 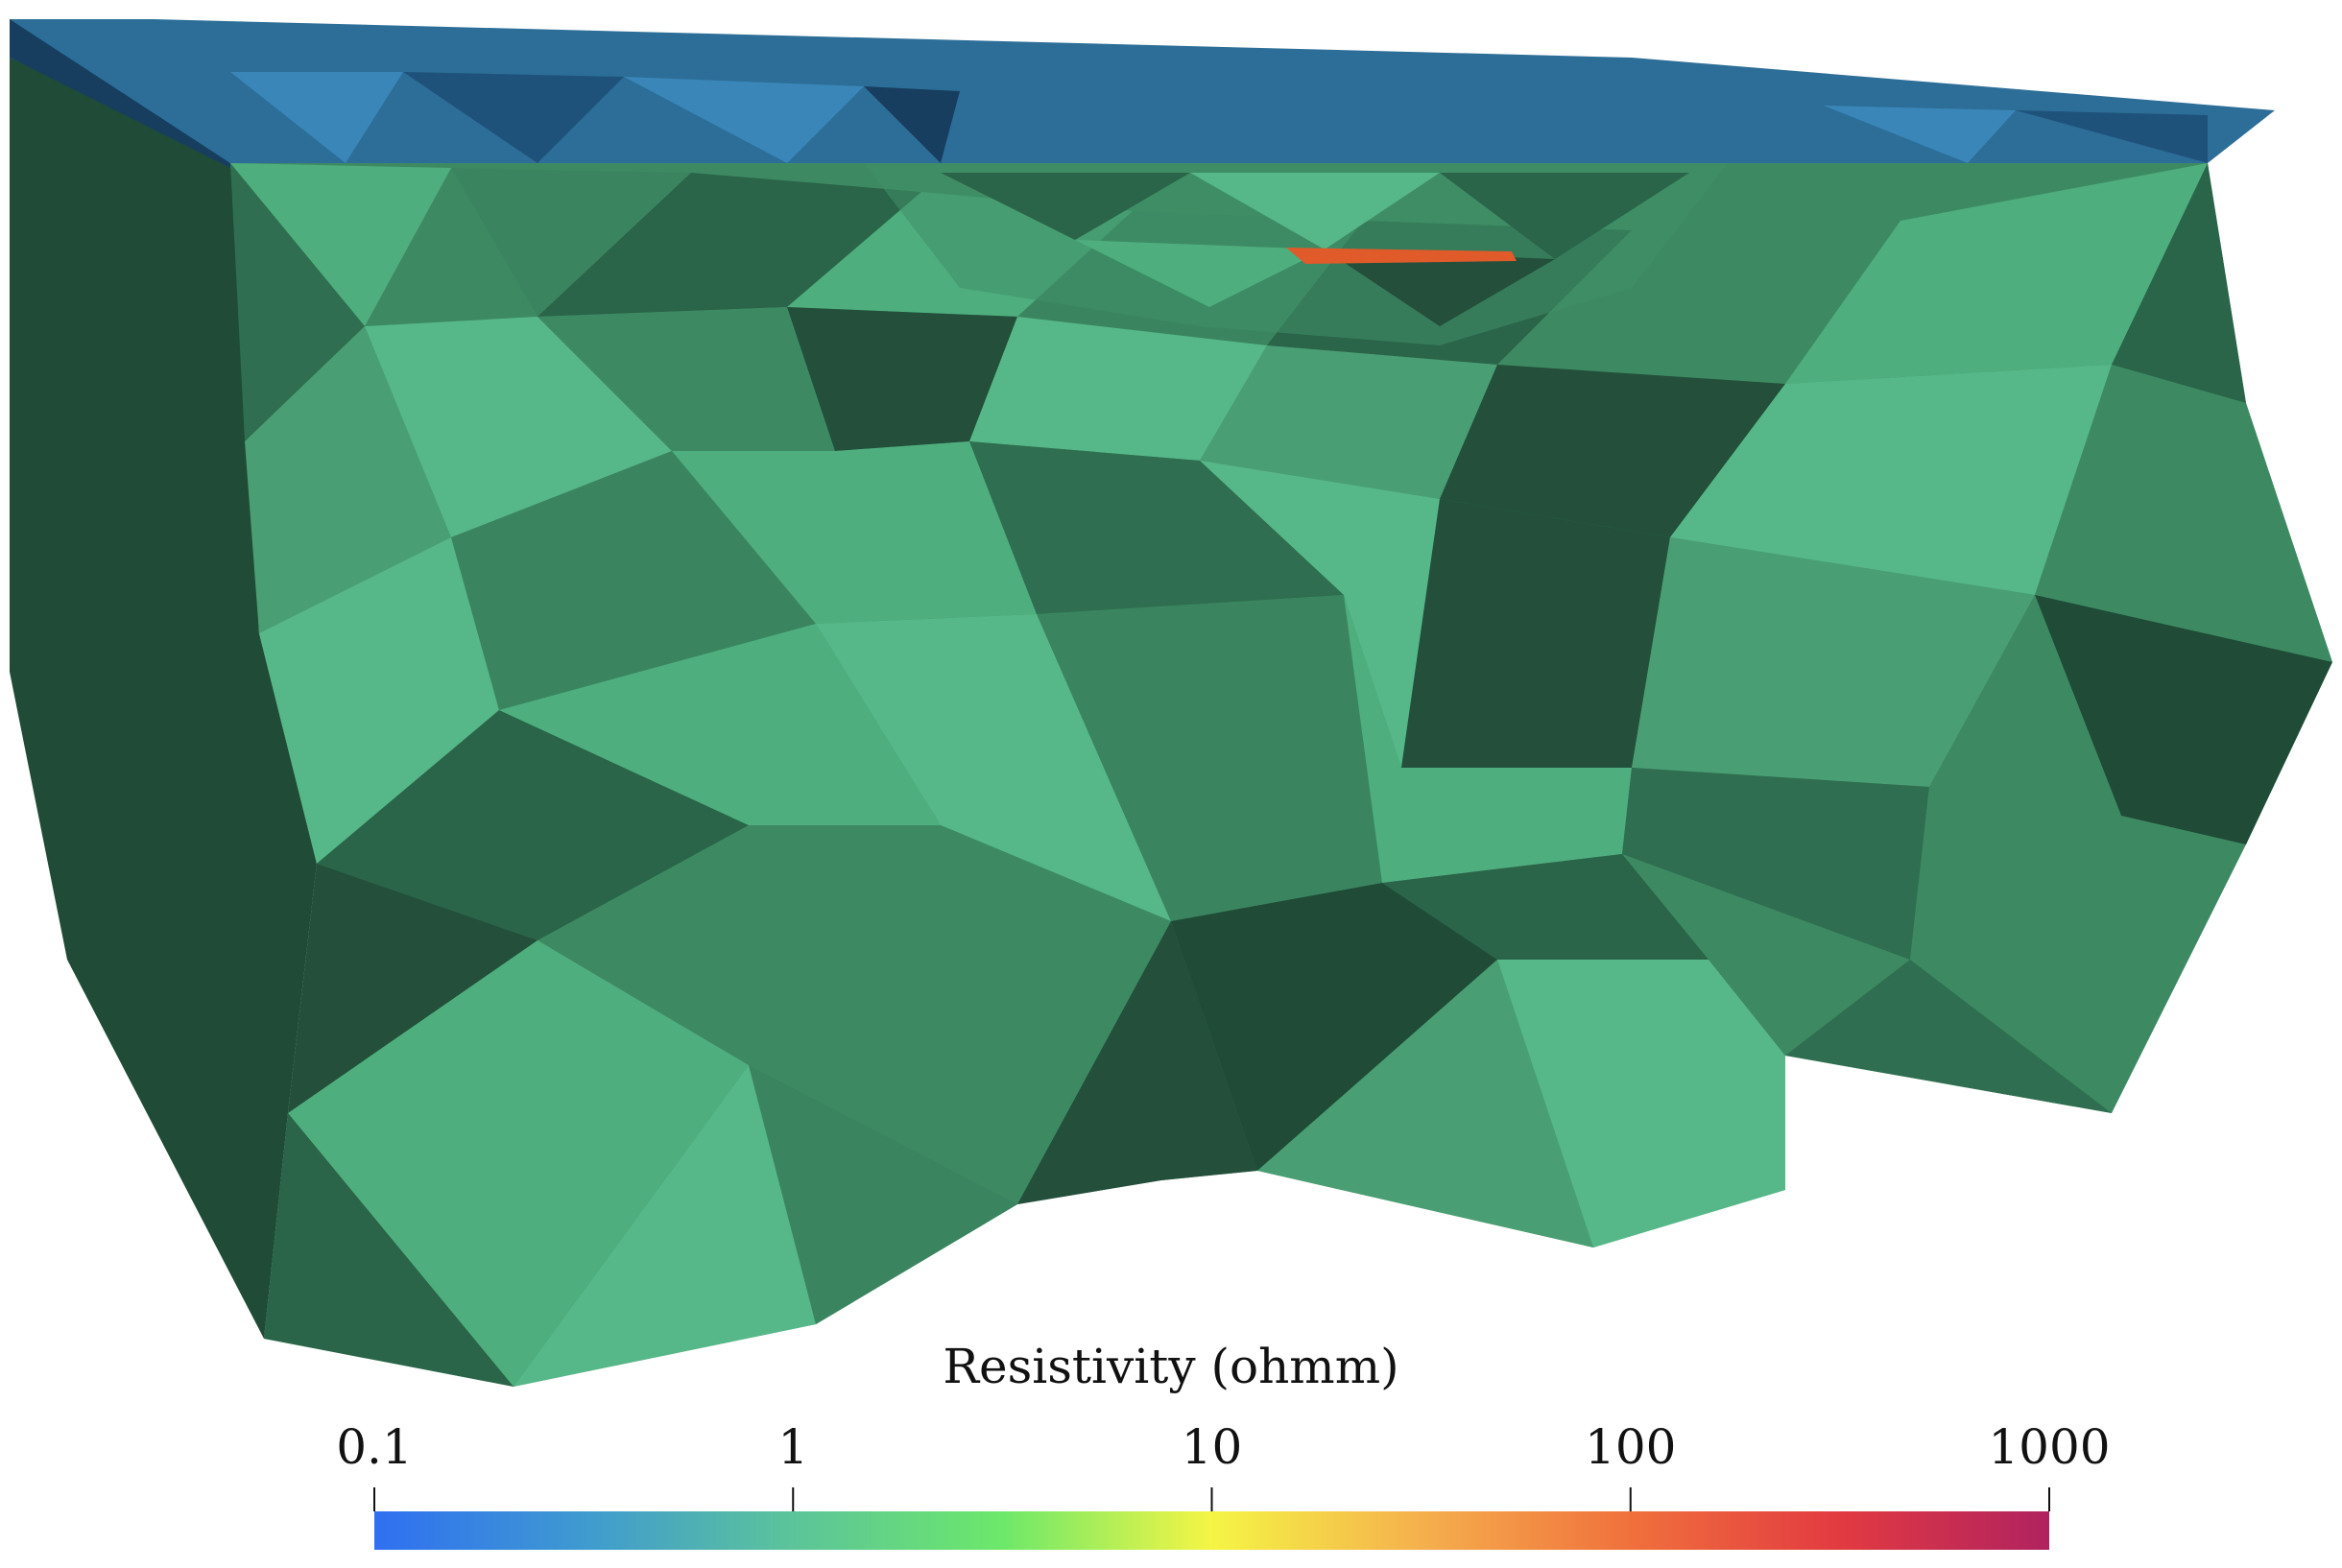 I want to click on surface-layer-facets, so click(x=1219, y=117).